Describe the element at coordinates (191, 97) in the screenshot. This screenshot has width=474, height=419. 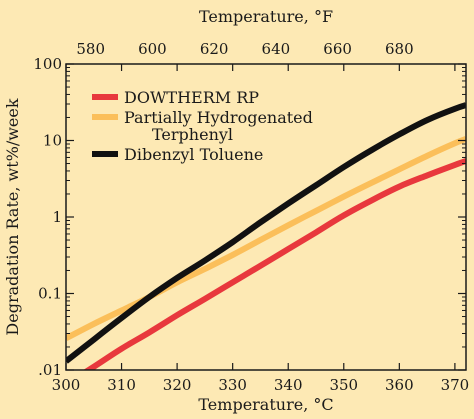
I see `legend-label-dowtherm-rp: DOWTHERM RP` at that location.